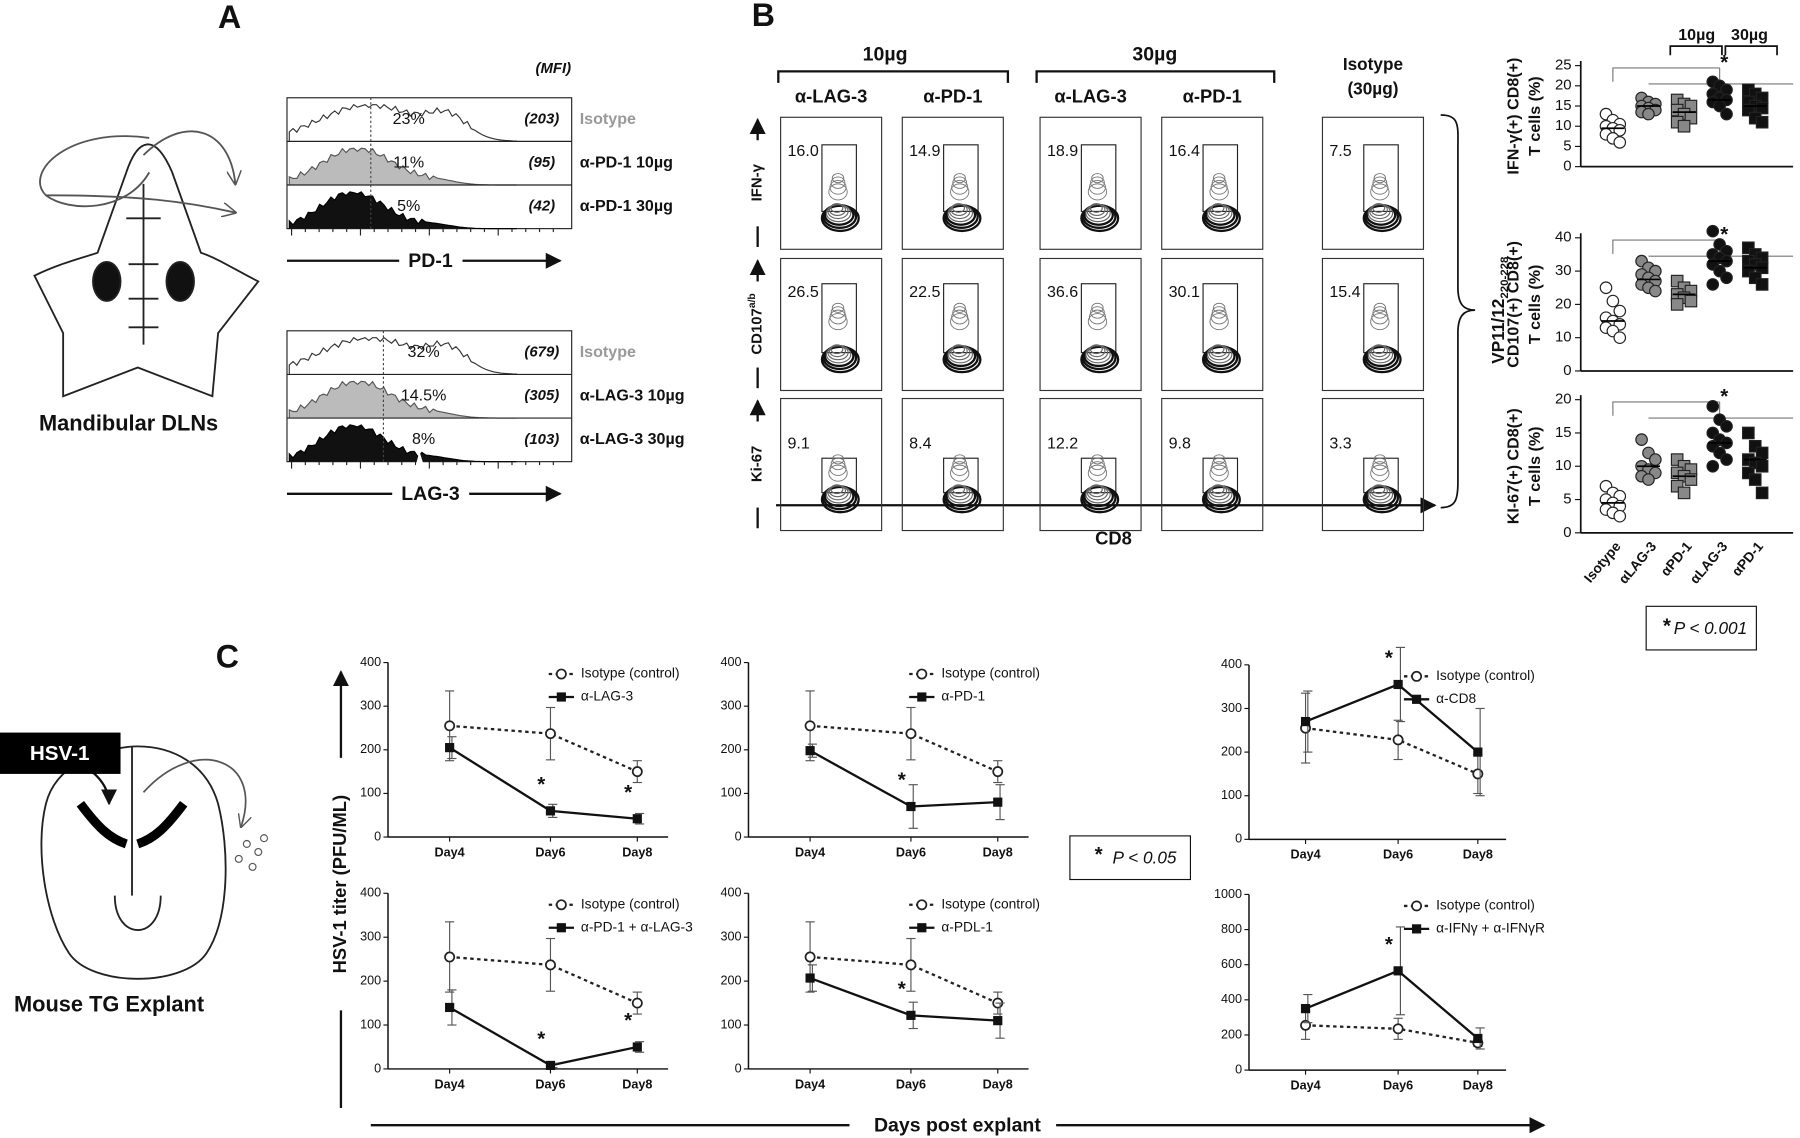  What do you see at coordinates (1220, 178) in the screenshot?
I see `gate` at bounding box center [1220, 178].